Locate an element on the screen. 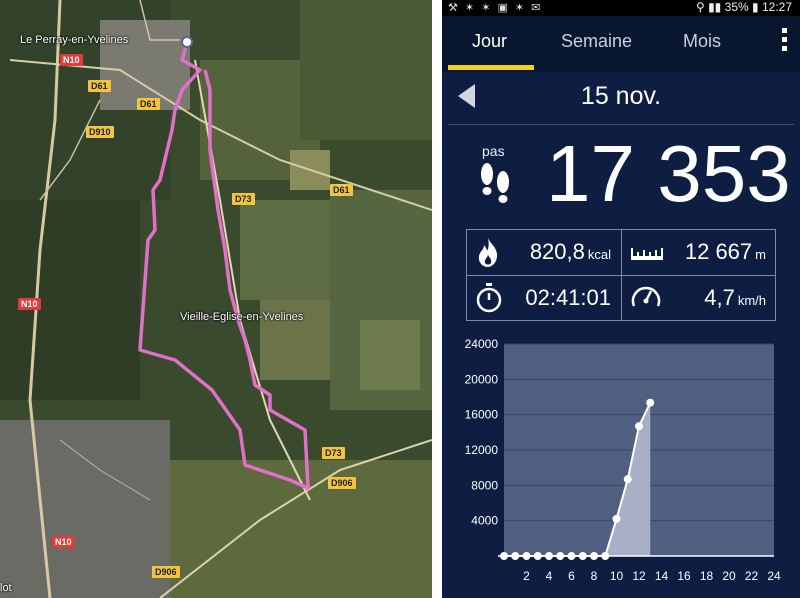 The image size is (800, 598). x-tick-label: 12 is located at coordinates (639, 576).